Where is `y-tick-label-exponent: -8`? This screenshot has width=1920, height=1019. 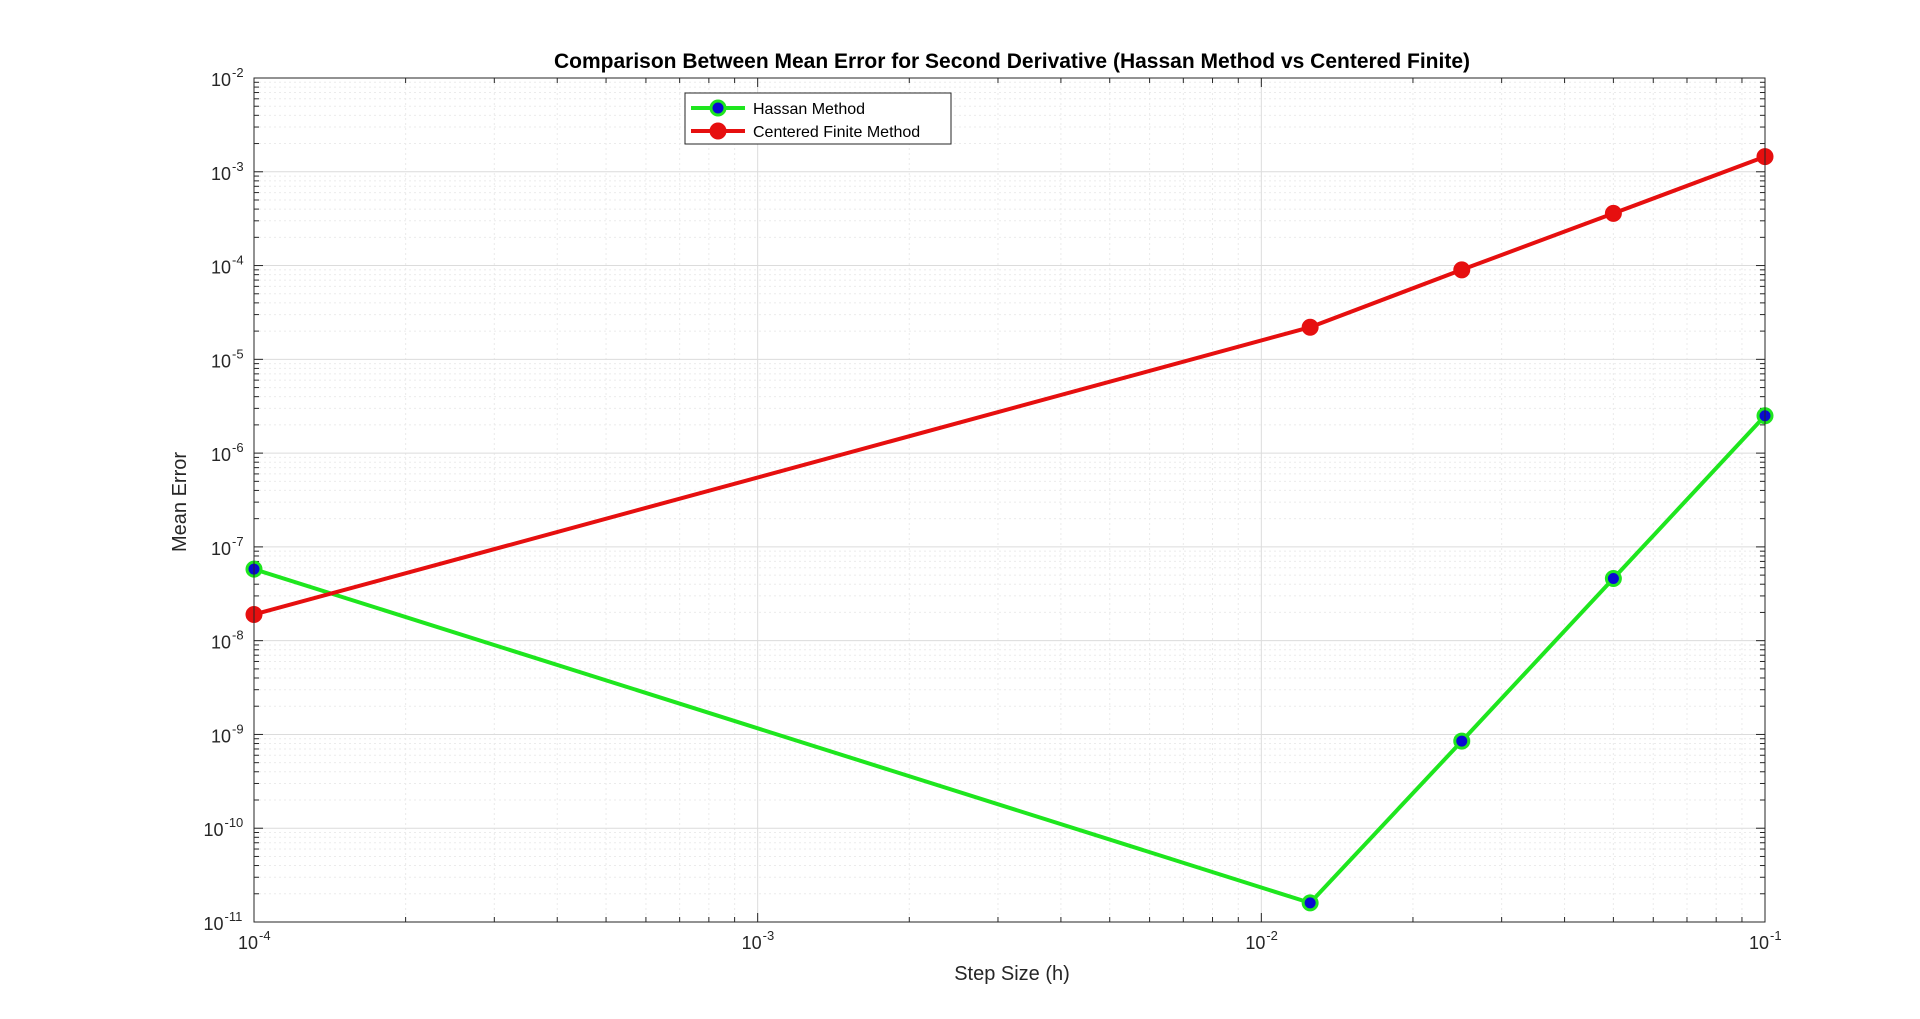 y-tick-label-exponent: -8 is located at coordinates (238, 635).